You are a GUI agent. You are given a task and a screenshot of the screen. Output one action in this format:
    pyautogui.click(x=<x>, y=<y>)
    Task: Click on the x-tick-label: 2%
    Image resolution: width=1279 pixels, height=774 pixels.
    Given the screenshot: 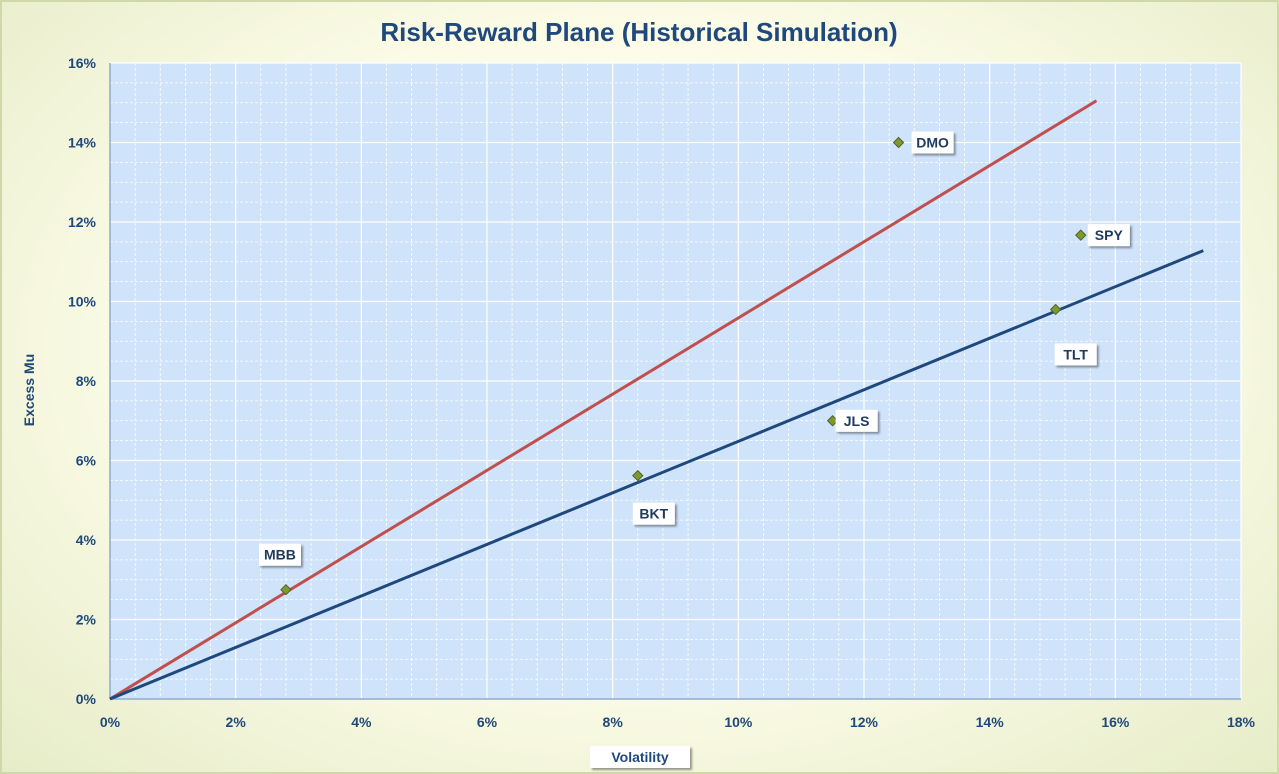 What is the action you would take?
    pyautogui.click(x=236, y=722)
    